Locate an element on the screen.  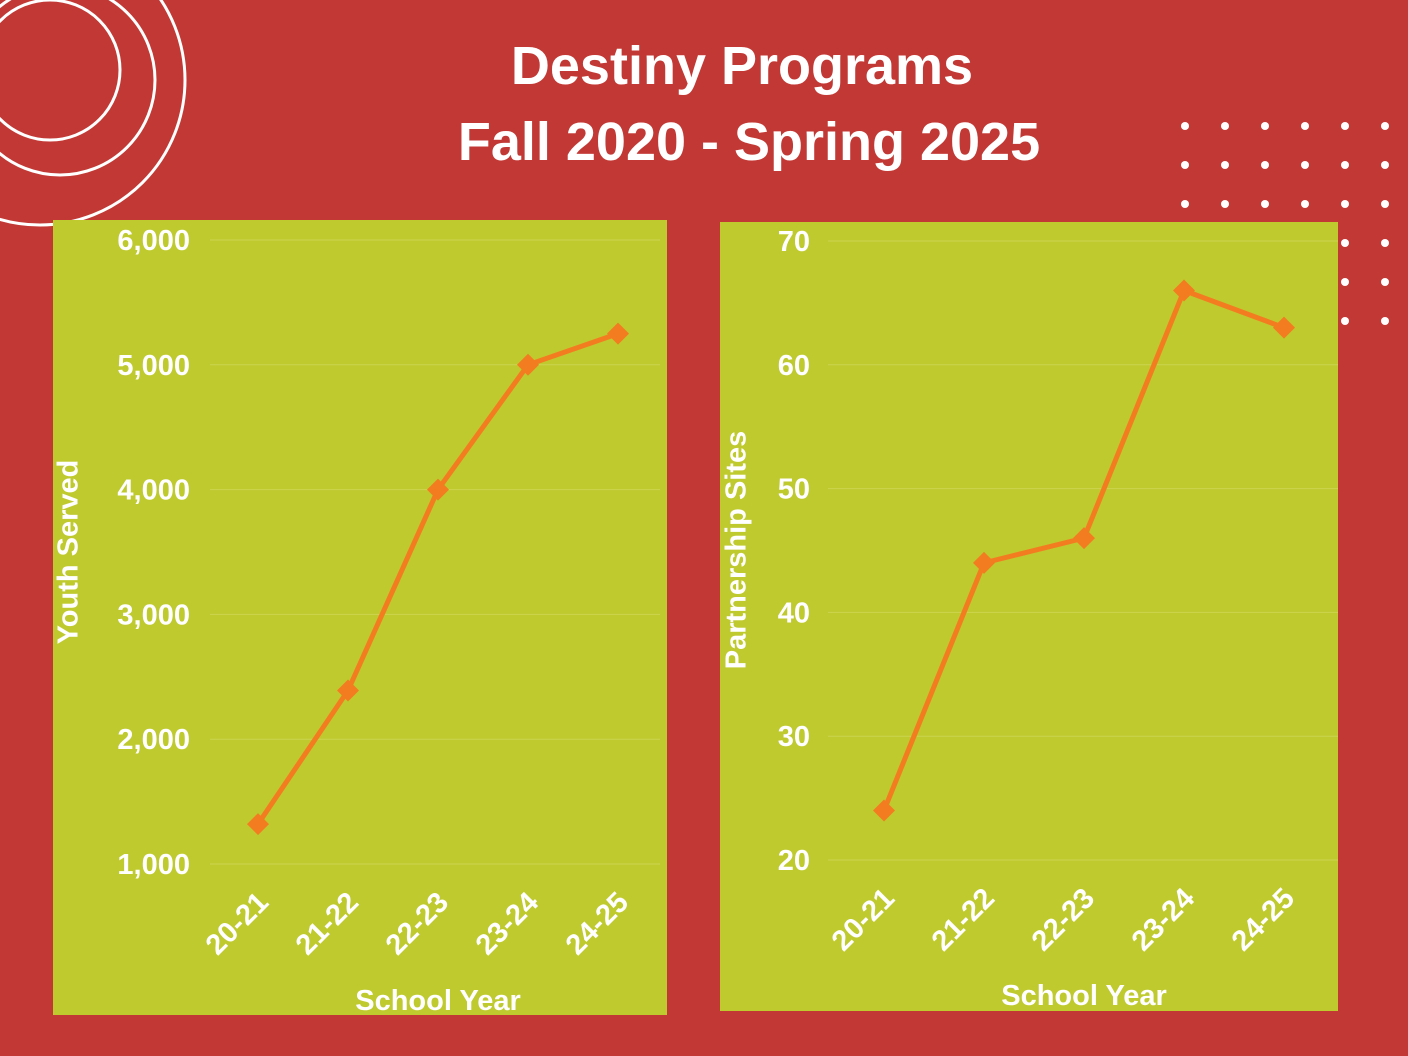
y-tick-label: 2,000 is located at coordinates (153, 740).